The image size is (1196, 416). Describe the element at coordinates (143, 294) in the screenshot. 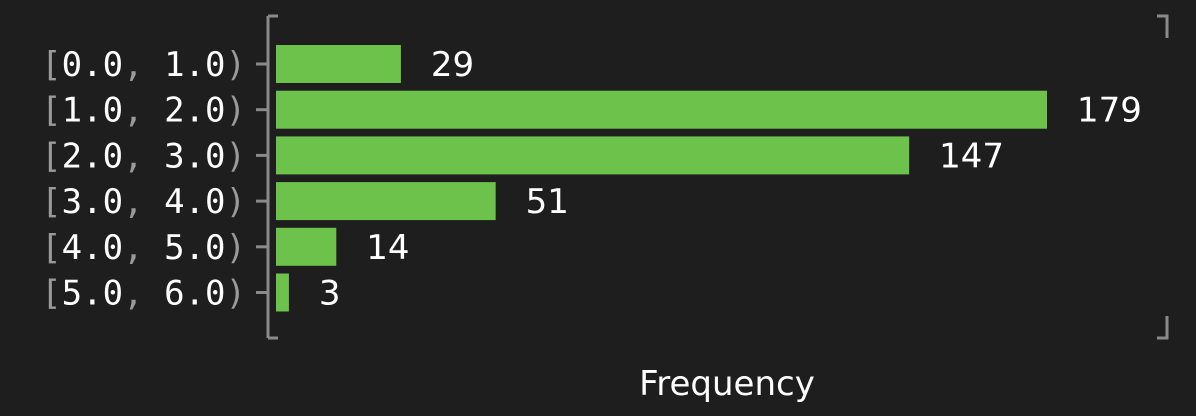

I see `y-tick-label: [5.0, 6.0)` at that location.